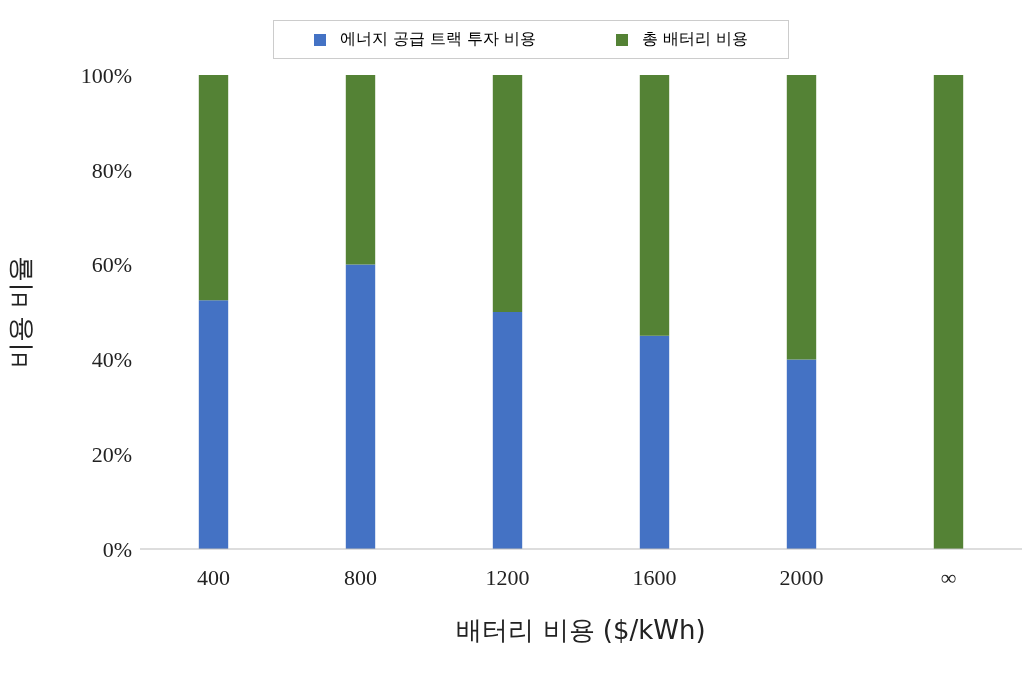 The width and height of the screenshot is (1032, 679). What do you see at coordinates (581, 630) in the screenshot?
I see `x-axis-title: 배터리 비용 ($/kWh)` at bounding box center [581, 630].